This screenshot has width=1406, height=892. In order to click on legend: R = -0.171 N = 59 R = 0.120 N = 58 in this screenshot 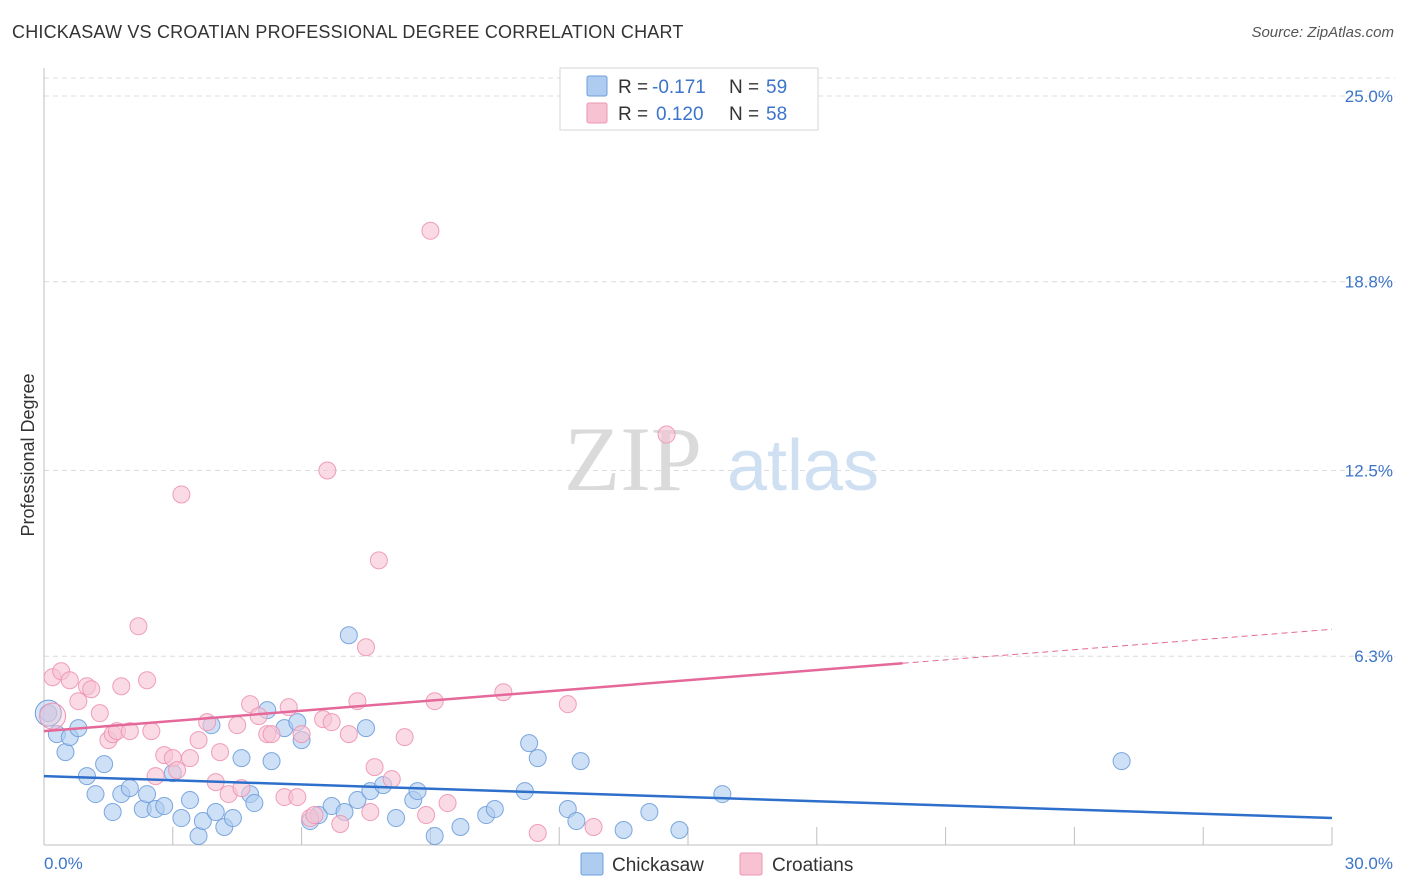, I will do `click(689, 99)`.